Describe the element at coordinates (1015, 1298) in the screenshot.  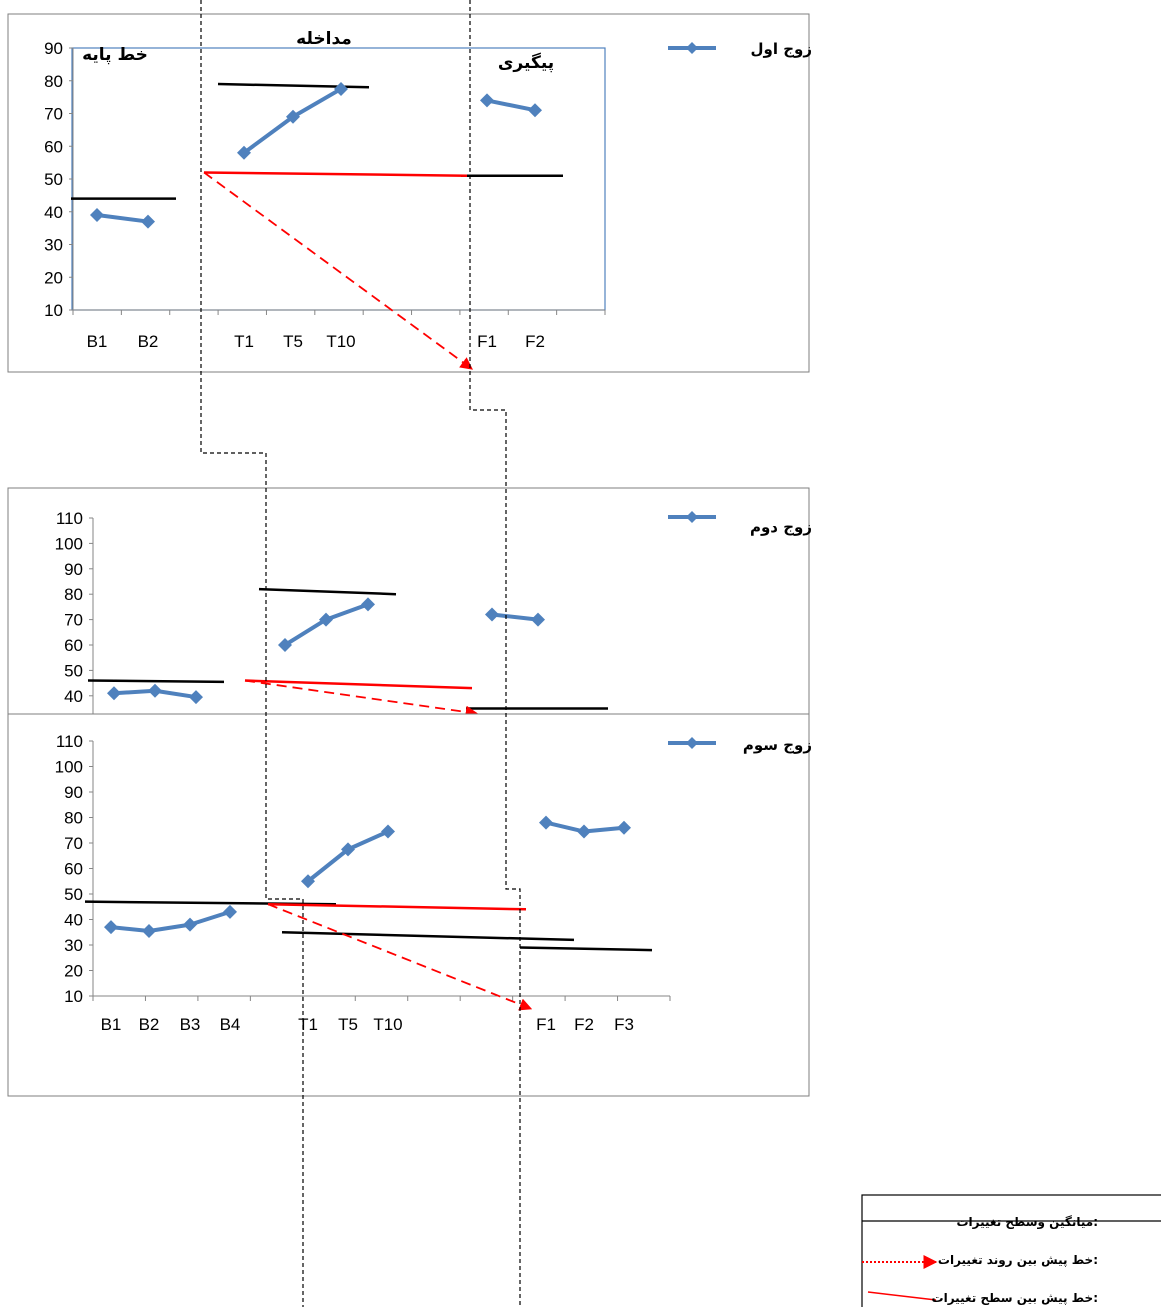
I see `key-label-level: خط پیش بین سطح تغییرات:` at that location.